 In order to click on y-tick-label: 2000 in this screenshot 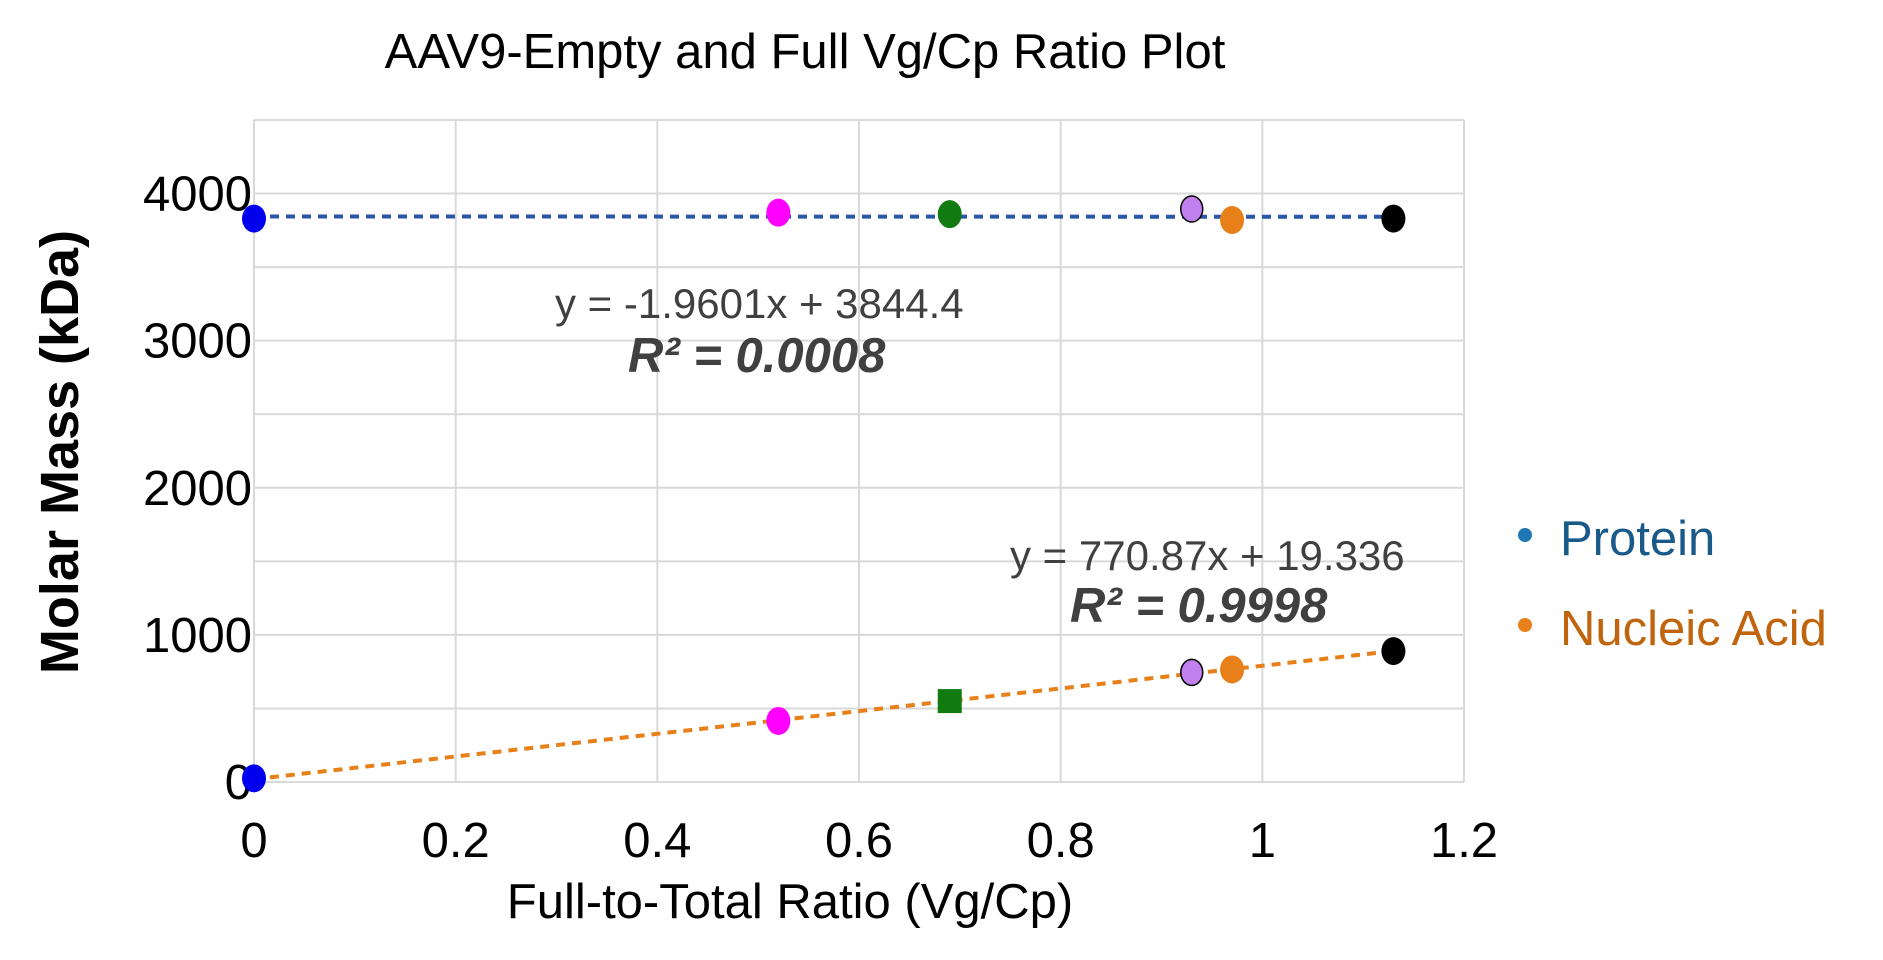, I will do `click(197, 489)`.